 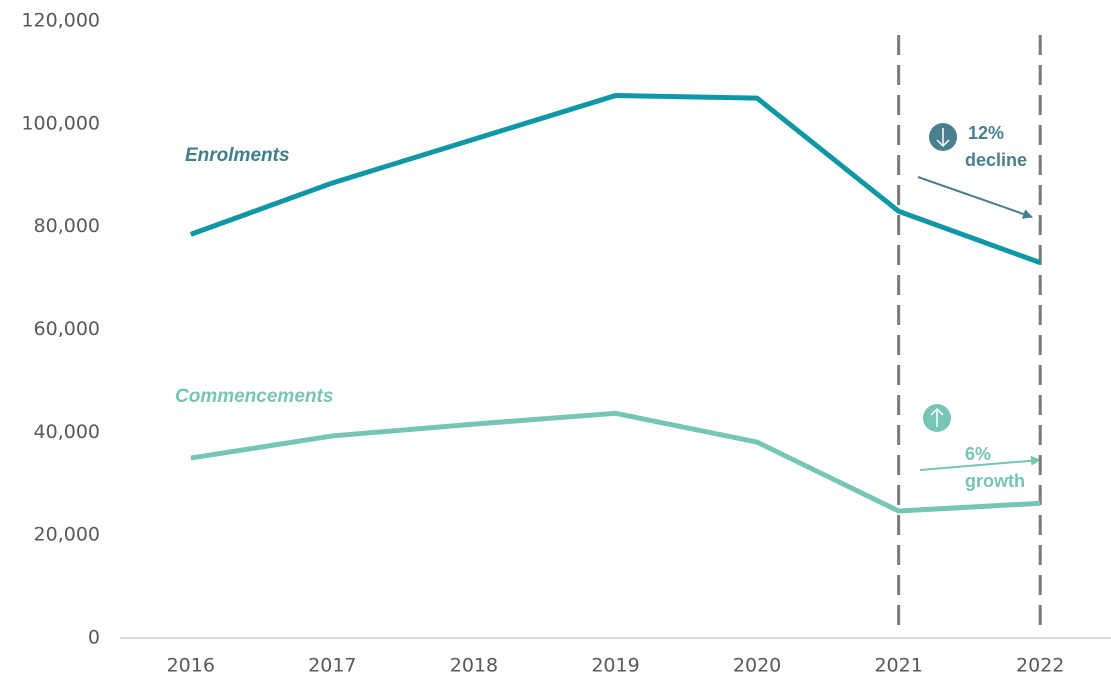 What do you see at coordinates (975, 197) in the screenshot?
I see `decline-arrow` at bounding box center [975, 197].